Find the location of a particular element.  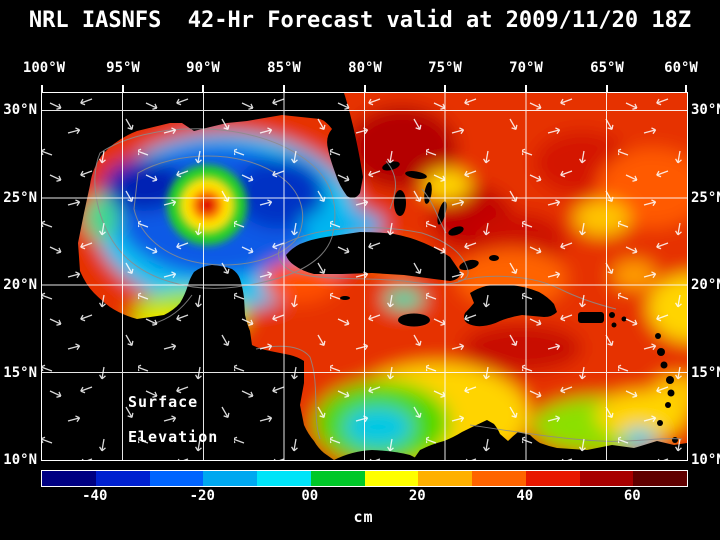

colorbar-swatches is located at coordinates (364, 478).